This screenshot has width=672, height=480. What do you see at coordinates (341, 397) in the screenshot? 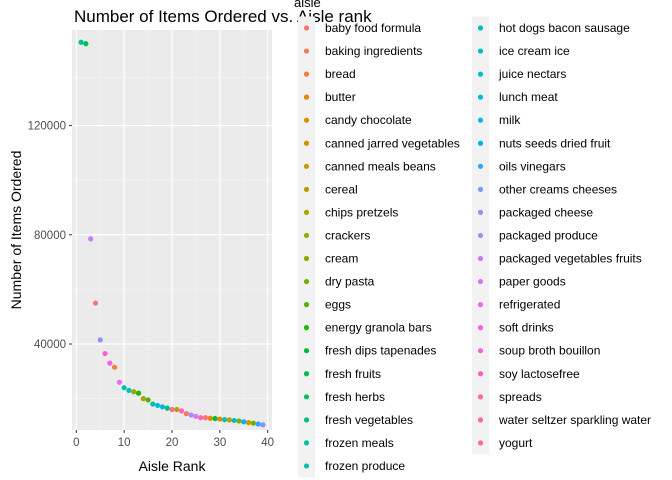
I see `legend-item: fresh herbs` at bounding box center [341, 397].